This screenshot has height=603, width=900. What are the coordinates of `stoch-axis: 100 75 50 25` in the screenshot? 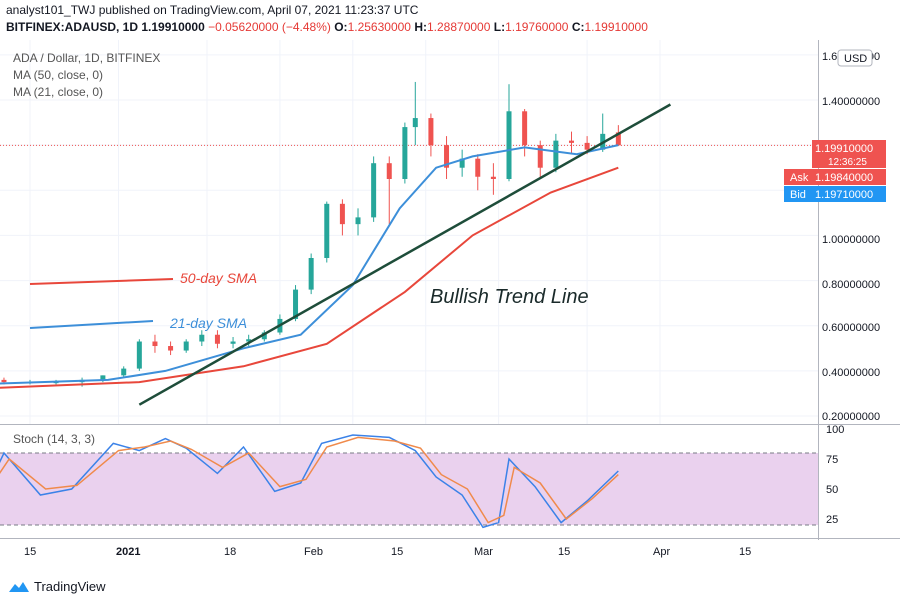 It's located at (835, 475).